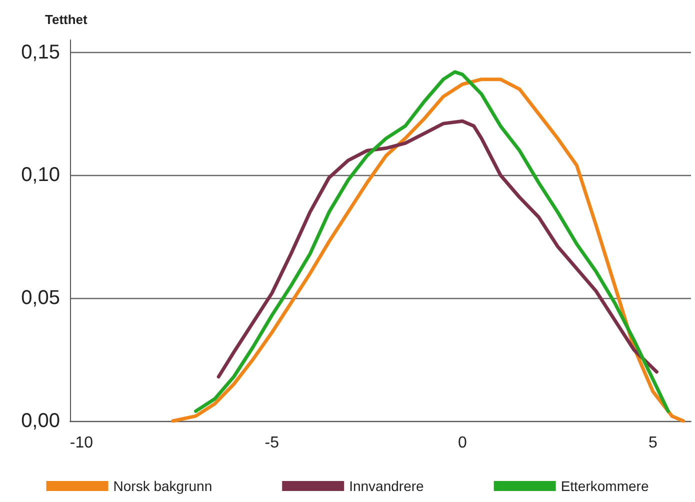  I want to click on x-tick-label: 5, so click(653, 443).